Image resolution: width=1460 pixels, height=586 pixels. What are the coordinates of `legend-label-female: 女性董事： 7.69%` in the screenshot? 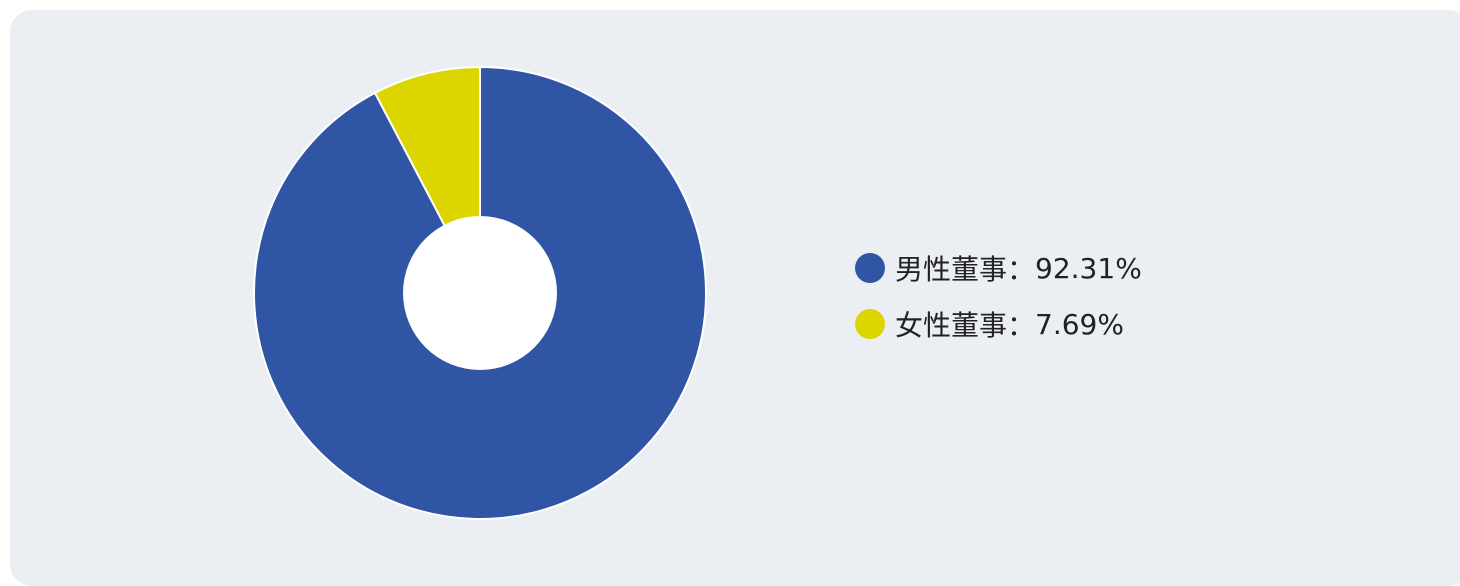 It's located at (1009, 325).